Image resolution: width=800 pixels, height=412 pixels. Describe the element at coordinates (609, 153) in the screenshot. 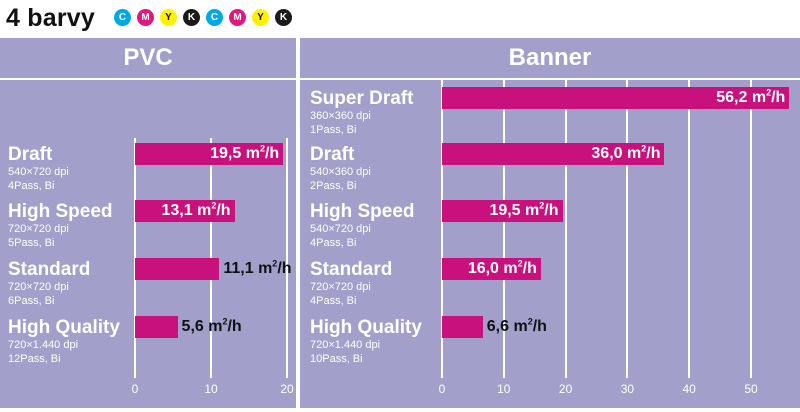

I see `bar-value: 36,0` at that location.